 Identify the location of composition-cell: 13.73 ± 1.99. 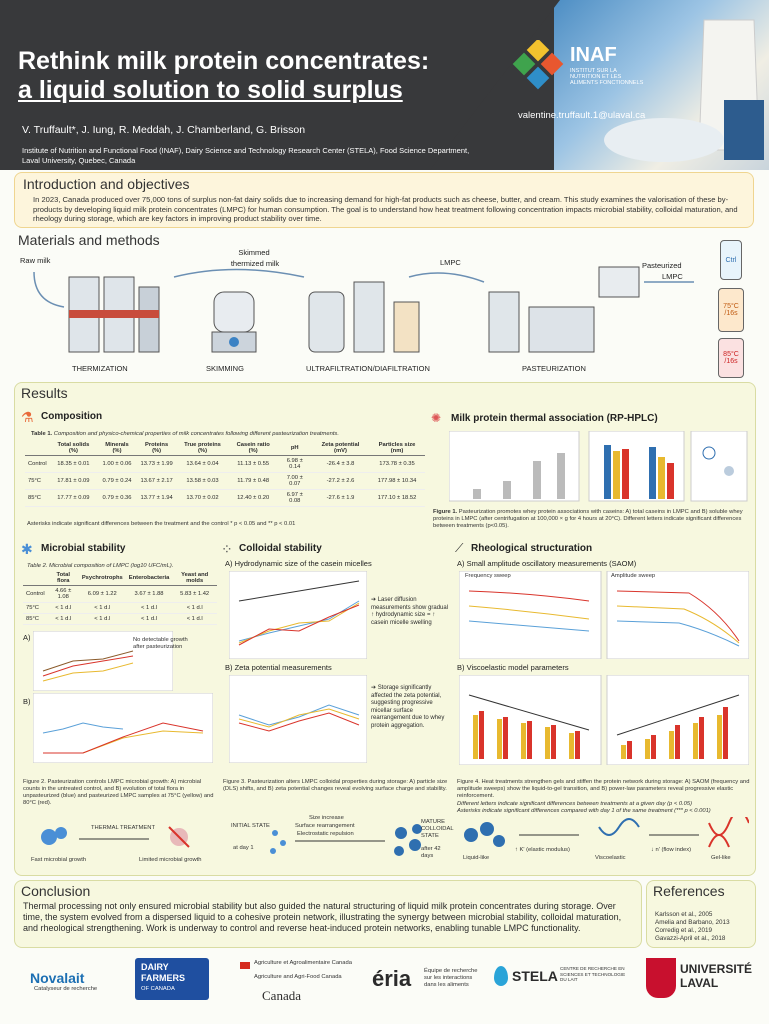
(156, 464).